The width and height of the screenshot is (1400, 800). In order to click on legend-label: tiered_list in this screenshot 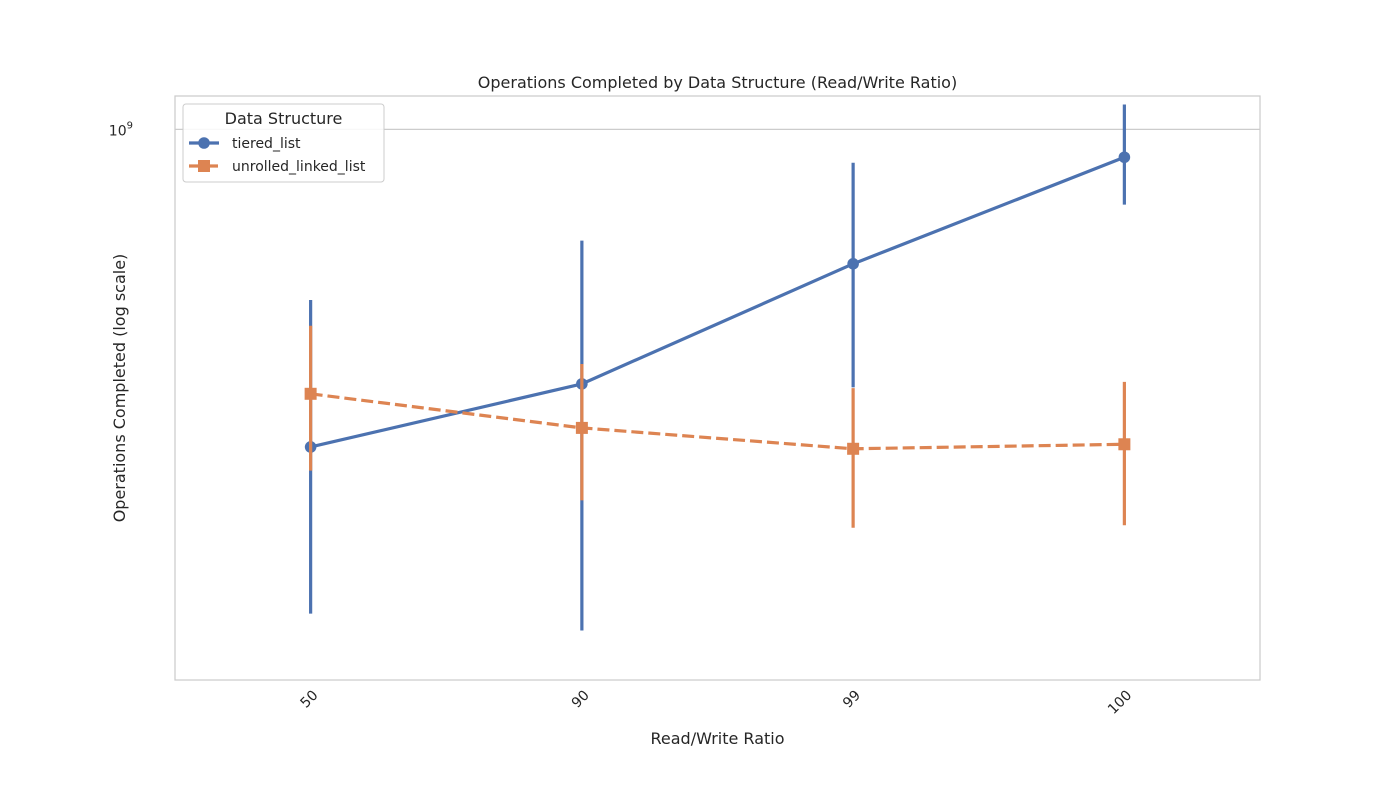, I will do `click(266, 144)`.